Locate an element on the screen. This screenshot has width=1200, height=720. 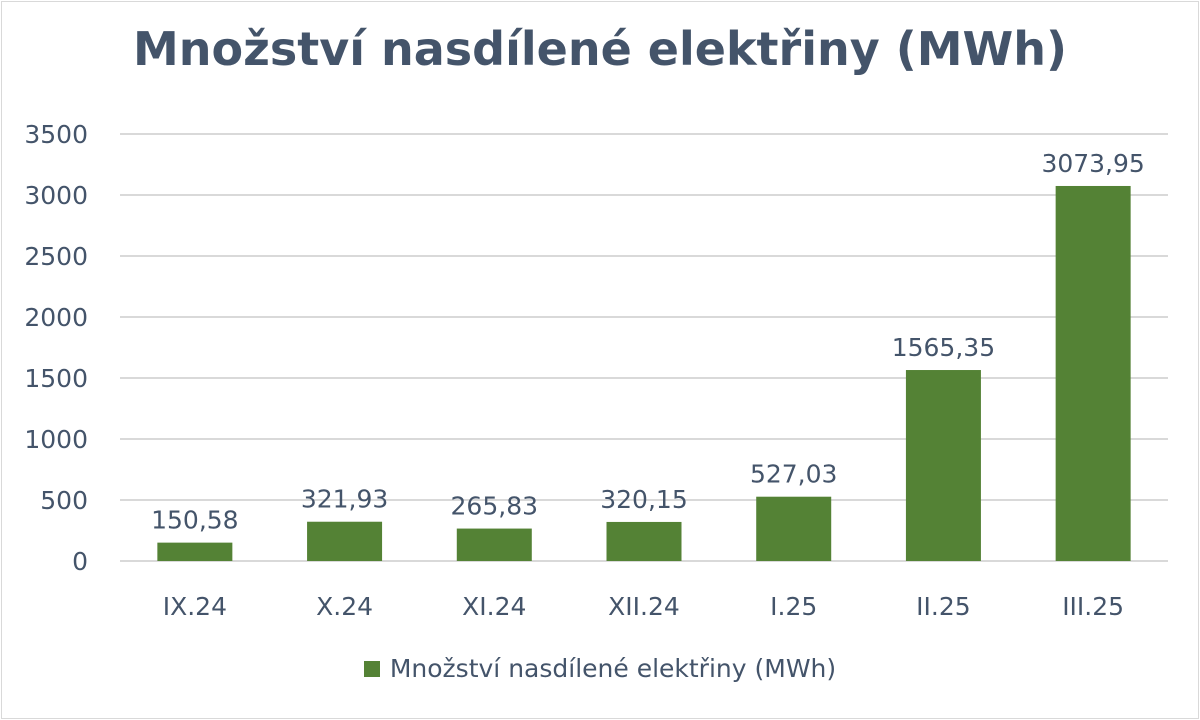
y-tick-label: 2000 is located at coordinates (56, 317).